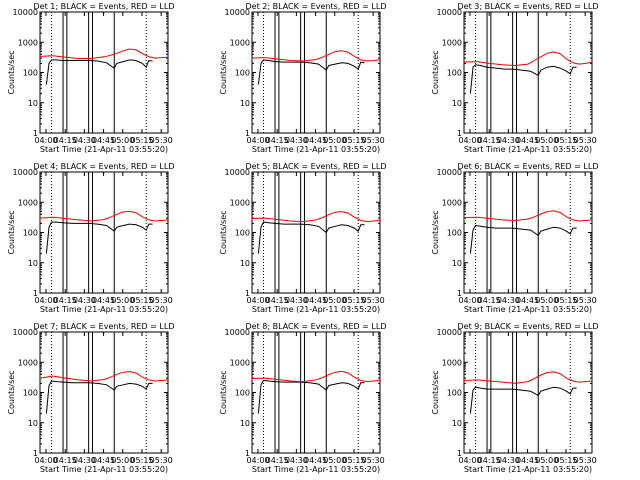 This screenshot has width=640, height=480. Describe the element at coordinates (528, 6) in the screenshot. I see `chart-title: Det 3; BLACK = Events, RED = LLD` at that location.